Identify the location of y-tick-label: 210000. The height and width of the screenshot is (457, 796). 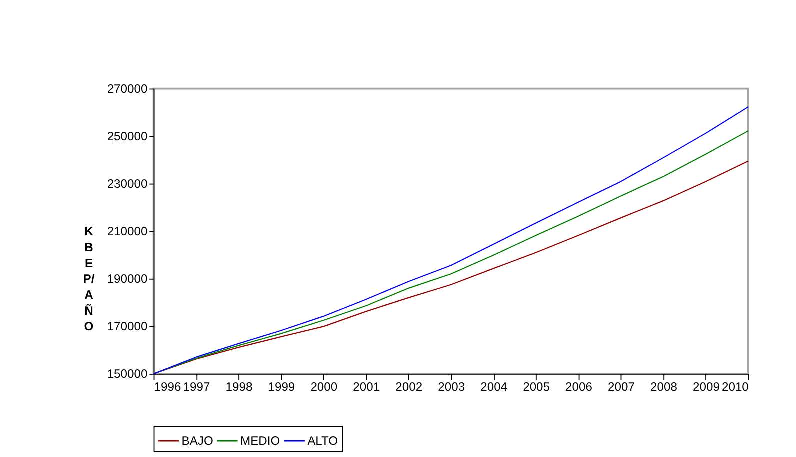
(127, 231).